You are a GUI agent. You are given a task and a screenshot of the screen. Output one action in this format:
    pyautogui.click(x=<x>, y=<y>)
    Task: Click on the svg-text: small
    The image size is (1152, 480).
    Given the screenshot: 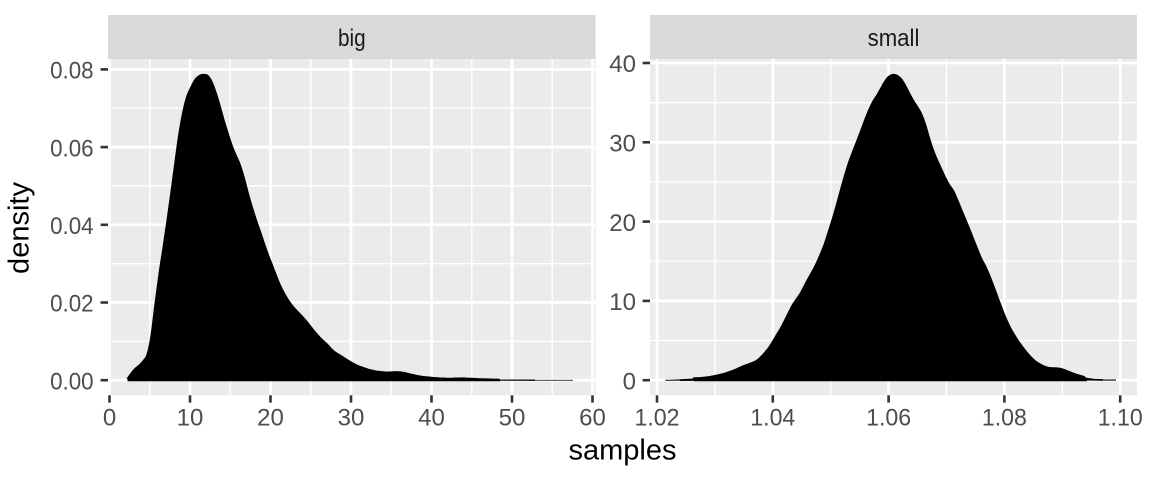 What is the action you would take?
    pyautogui.click(x=894, y=38)
    